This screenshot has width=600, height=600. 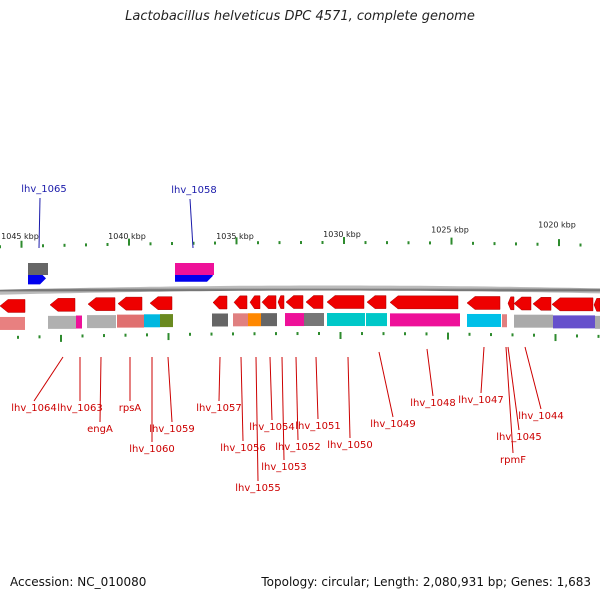 What do you see at coordinates (392, 424) in the screenshot?
I see `gene-label-bottom: lhv_1049` at bounding box center [392, 424].